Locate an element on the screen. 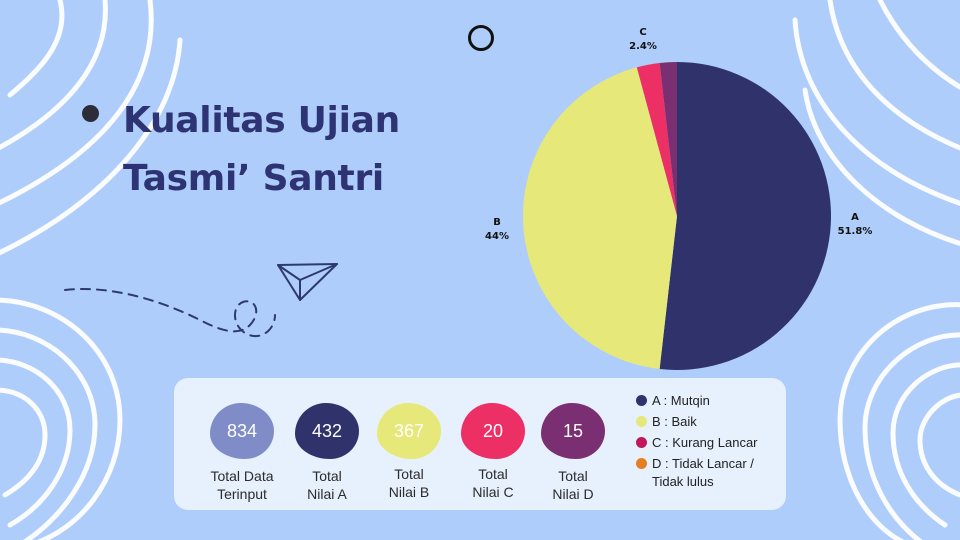  stat-value: 834 is located at coordinates (242, 430).